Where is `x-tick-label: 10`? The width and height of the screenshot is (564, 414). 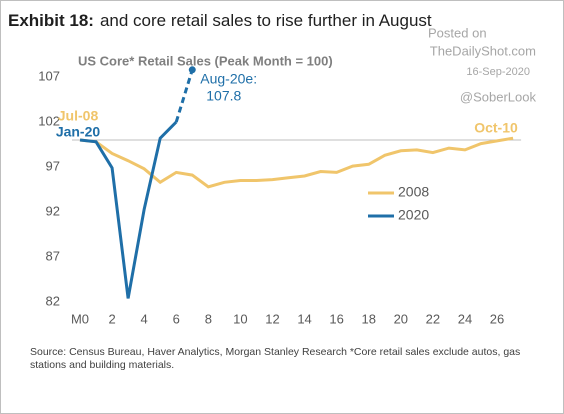
x-tick-label: 10 is located at coordinates (240, 318).